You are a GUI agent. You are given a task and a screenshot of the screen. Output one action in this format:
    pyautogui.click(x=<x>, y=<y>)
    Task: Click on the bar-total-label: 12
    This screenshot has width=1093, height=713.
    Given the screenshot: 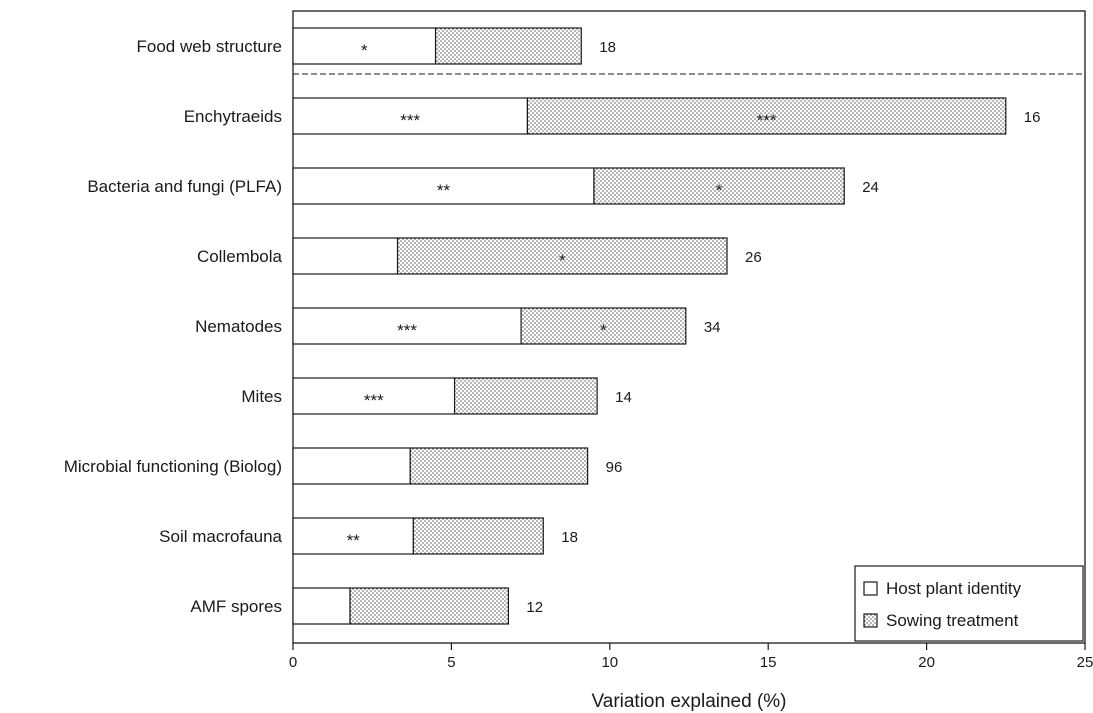 What is the action you would take?
    pyautogui.click(x=534, y=607)
    